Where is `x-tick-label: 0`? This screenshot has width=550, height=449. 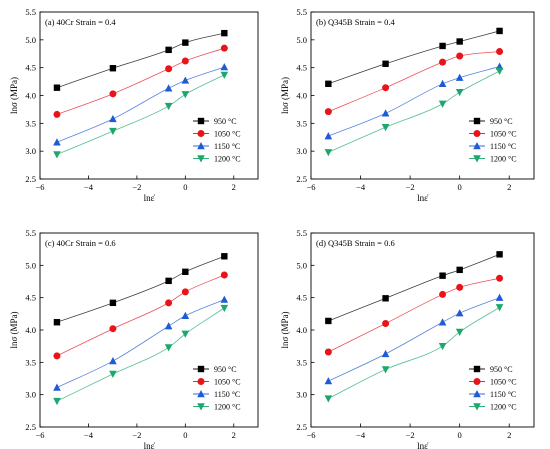
x-tick-label: 0 is located at coordinates (460, 435).